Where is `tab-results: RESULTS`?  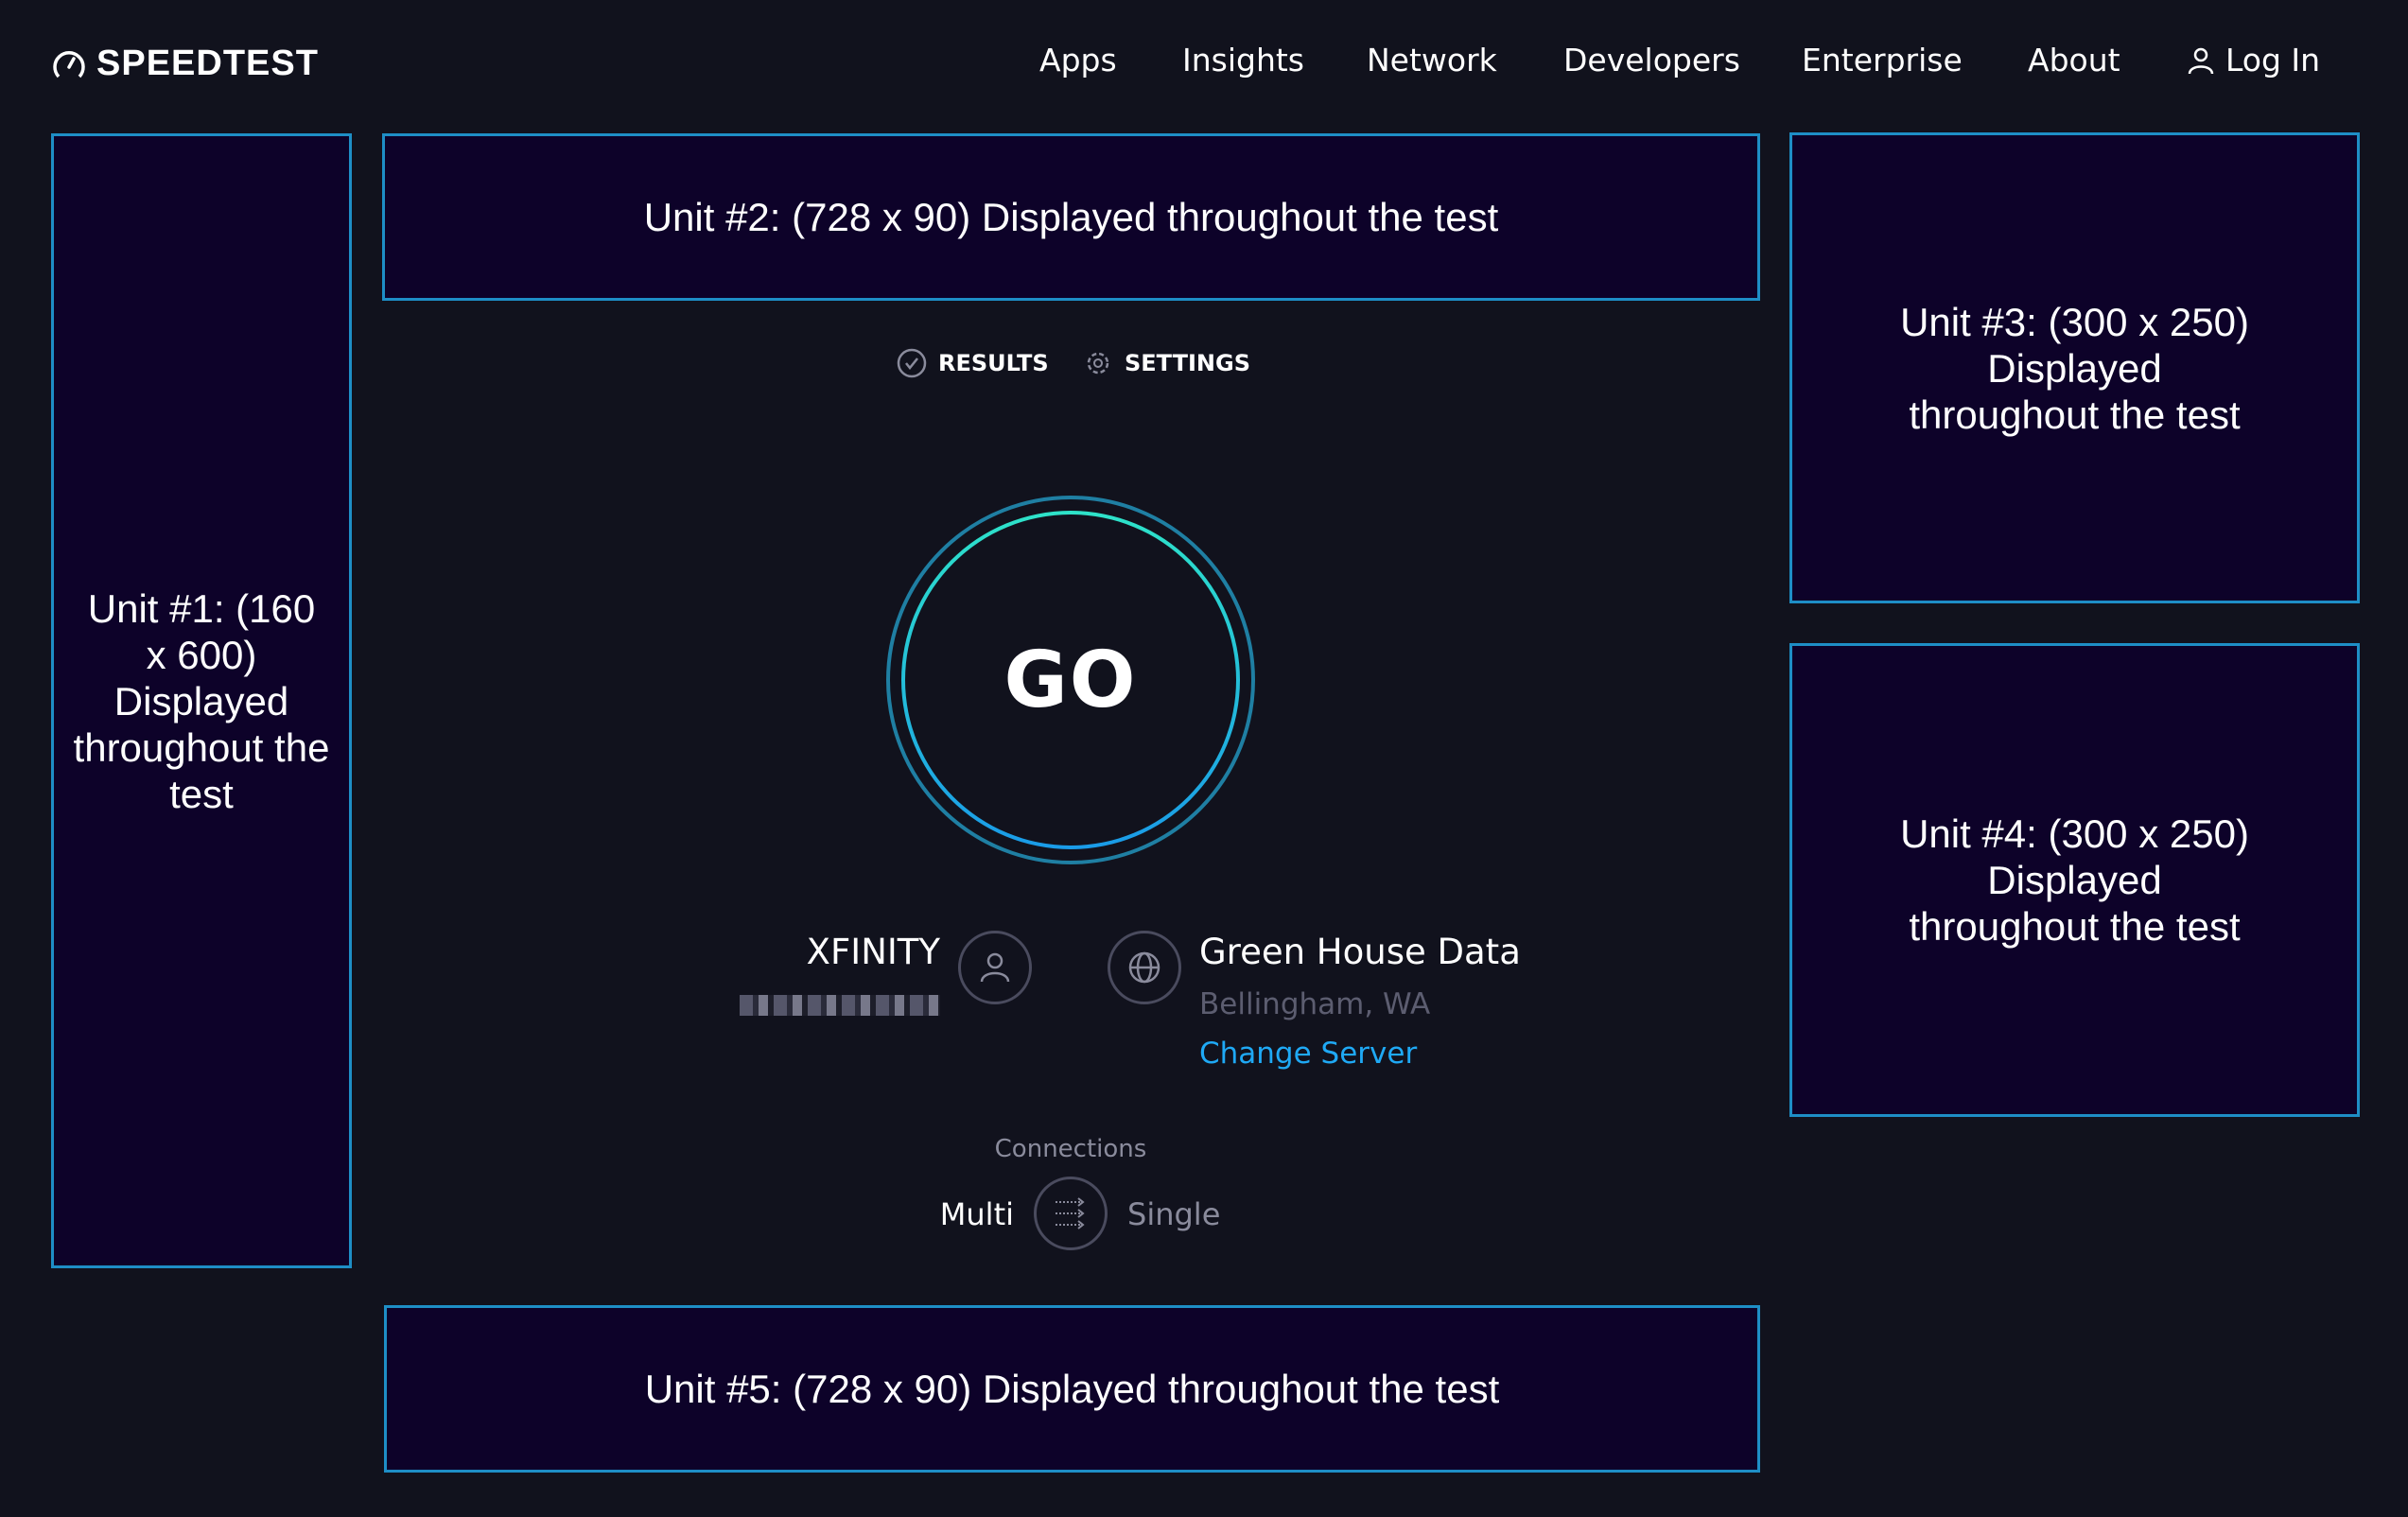 tab-results: RESULTS is located at coordinates (973, 363).